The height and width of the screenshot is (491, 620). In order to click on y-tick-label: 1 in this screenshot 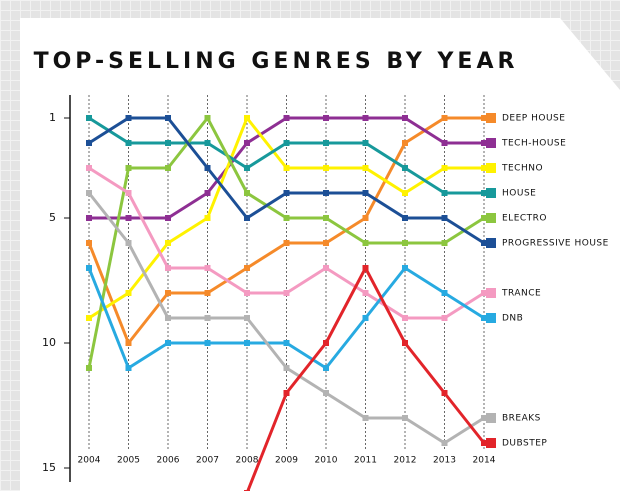, I will do `click(52, 117)`.